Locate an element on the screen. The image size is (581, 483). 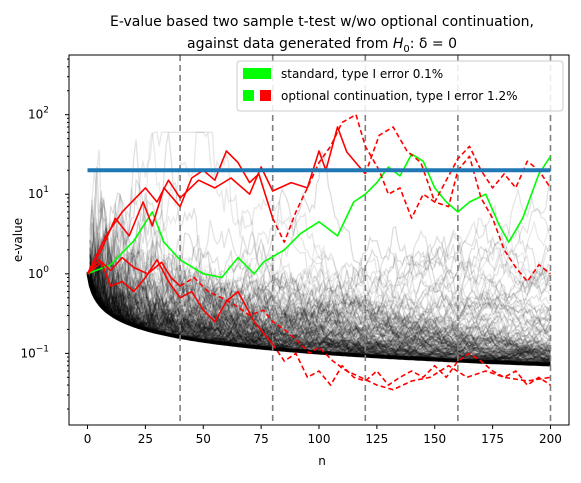
legend-box is located at coordinates (400, 86).